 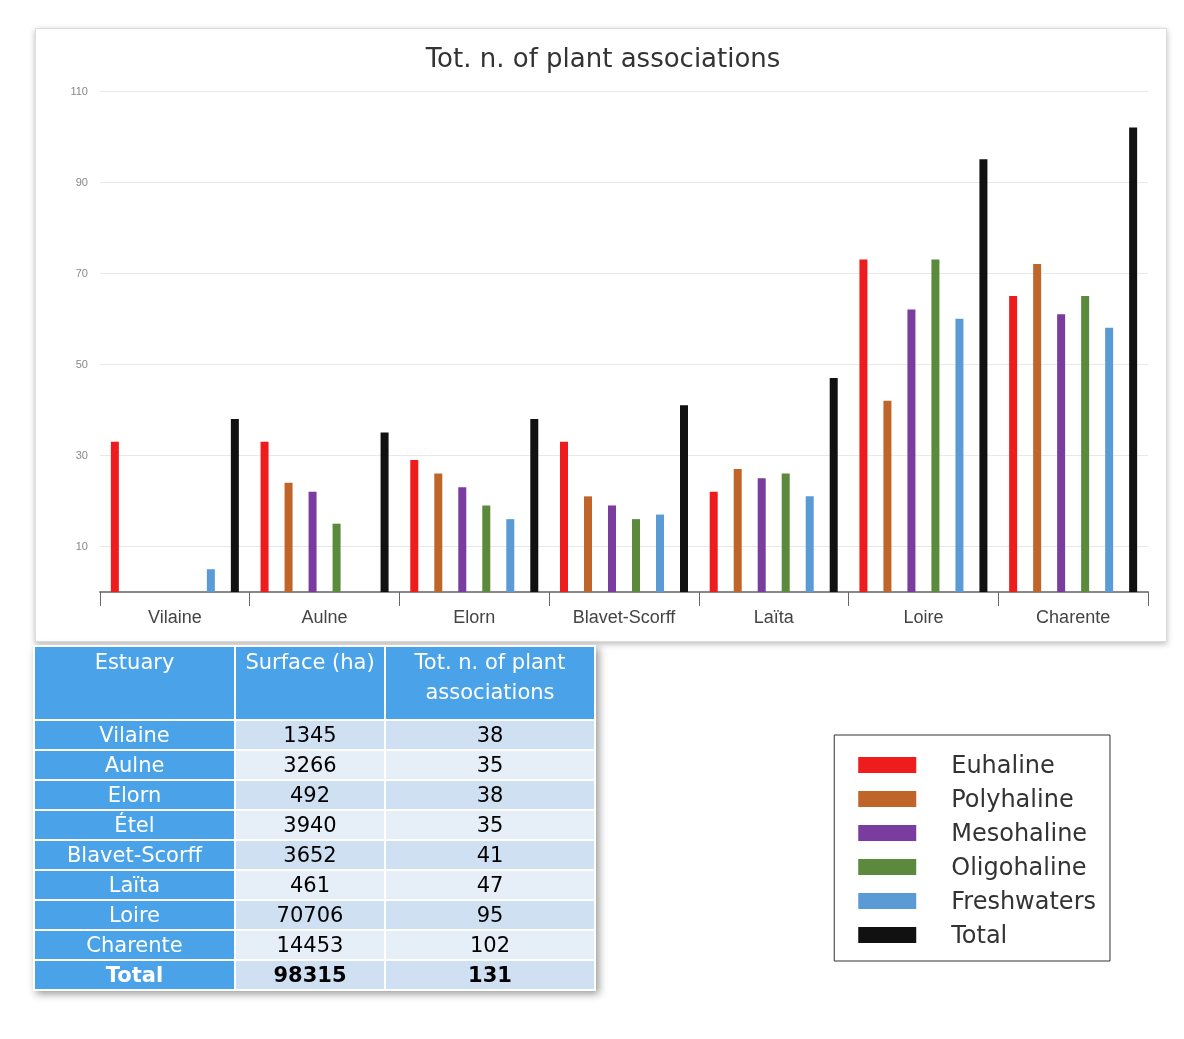 I want to click on legend-label: Mesohaline, so click(x=1019, y=833).